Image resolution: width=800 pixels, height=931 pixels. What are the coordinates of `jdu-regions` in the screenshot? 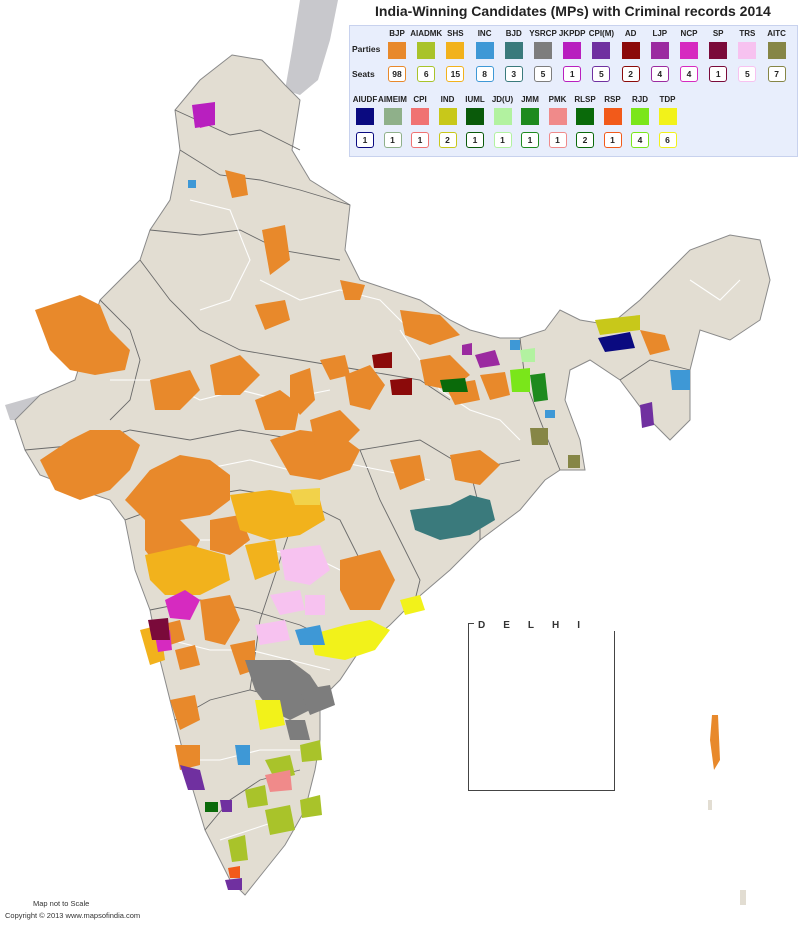 It's located at (527, 355).